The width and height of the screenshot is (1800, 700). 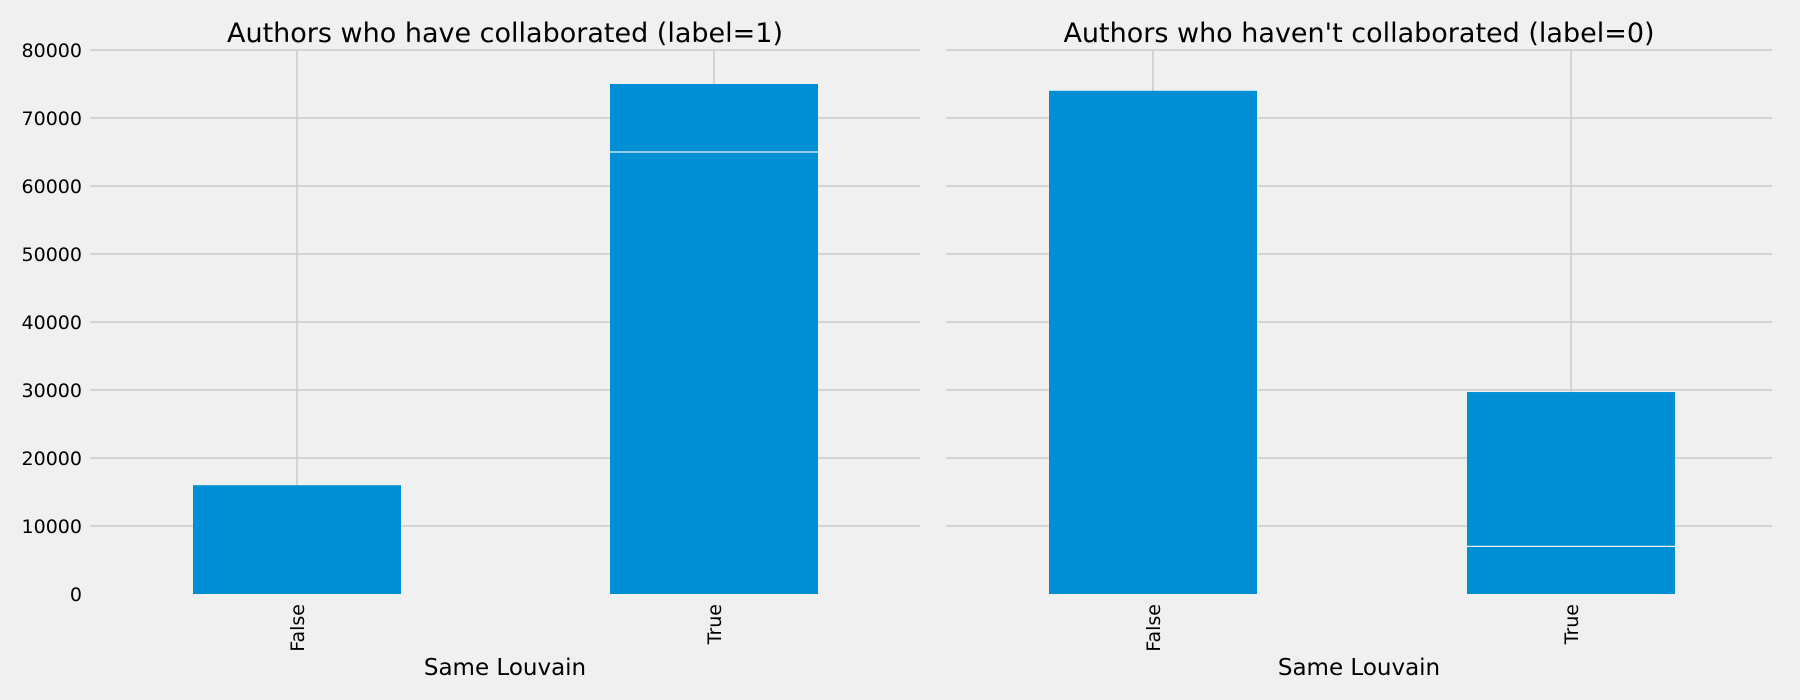 I want to click on xtick-label-1-0: False, so click(x=1154, y=628).